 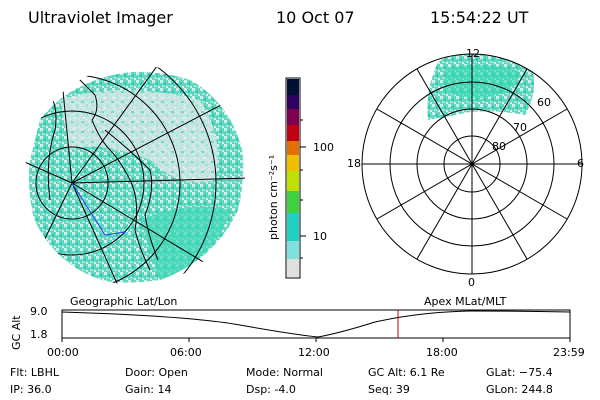 I want to click on timeline-xtick-1200: 12:00, so click(x=314, y=352).